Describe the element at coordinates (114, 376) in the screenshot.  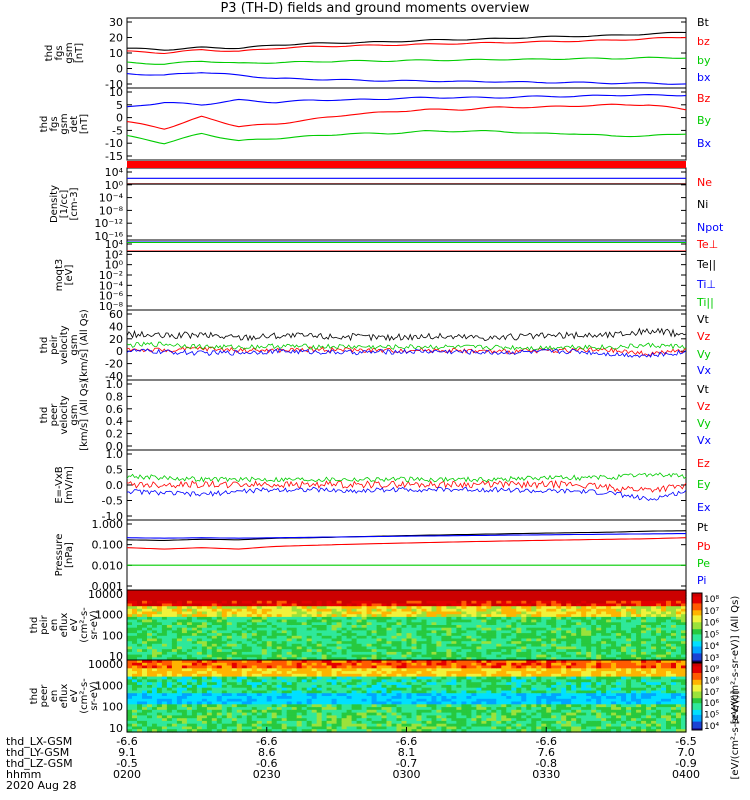
I see `y-tick-label: -40` at that location.